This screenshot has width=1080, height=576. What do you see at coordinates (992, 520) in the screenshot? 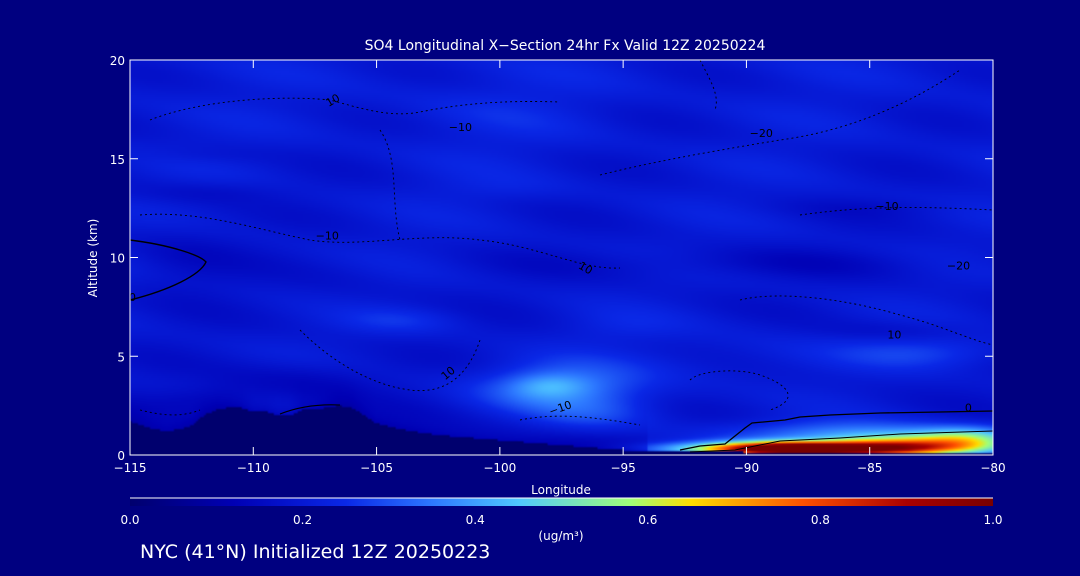
I see `colorbar-tick-label: 1.0` at bounding box center [992, 520].